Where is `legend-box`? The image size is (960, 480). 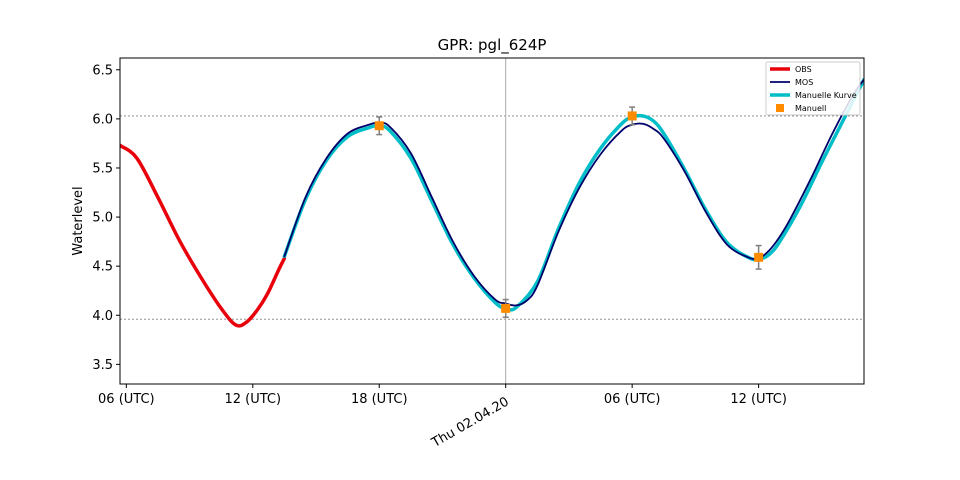
legend-box is located at coordinates (813, 88).